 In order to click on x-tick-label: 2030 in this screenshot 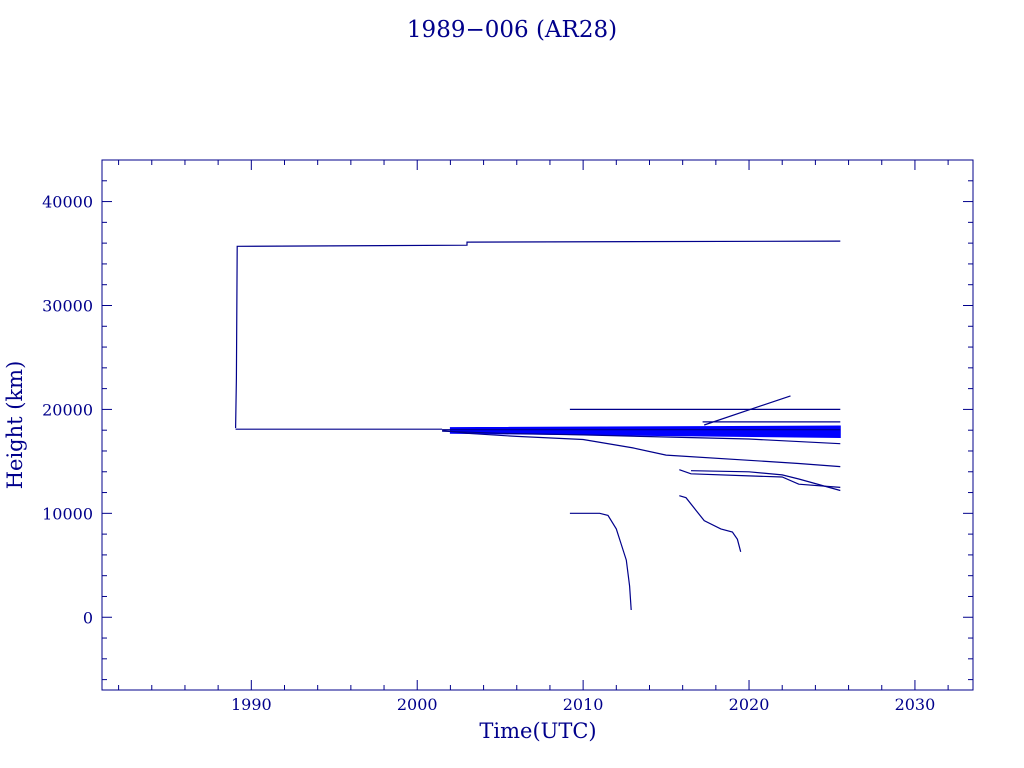, I will do `click(915, 704)`.